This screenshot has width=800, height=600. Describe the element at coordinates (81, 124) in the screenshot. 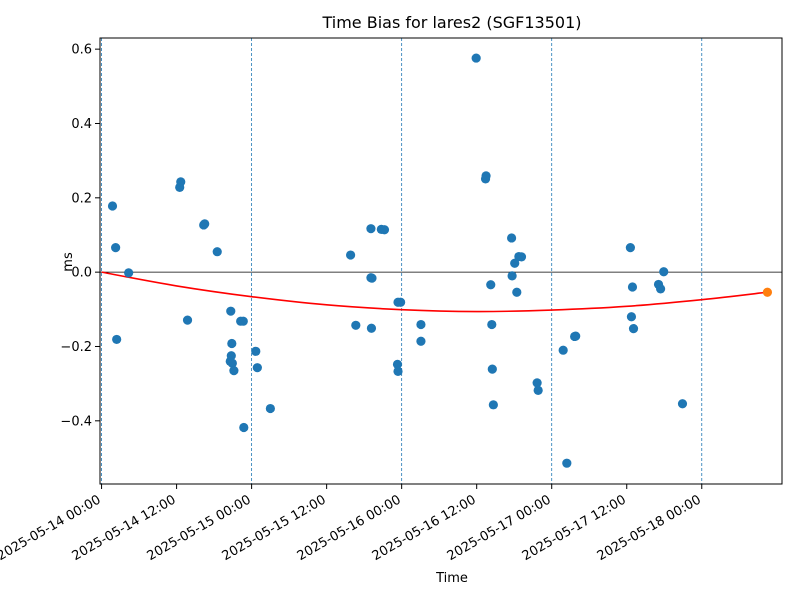

I see `y-tick-label: 0.4` at that location.